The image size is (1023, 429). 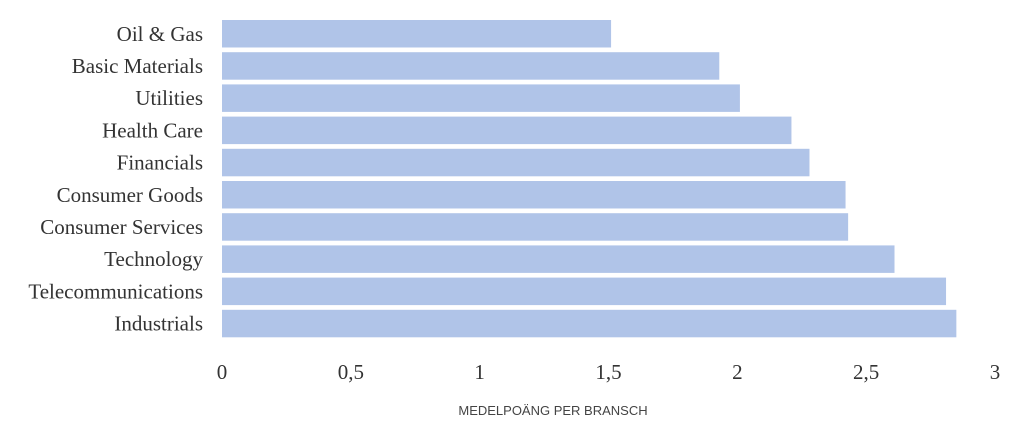 I want to click on category-label: Consumer Services, so click(x=121, y=227).